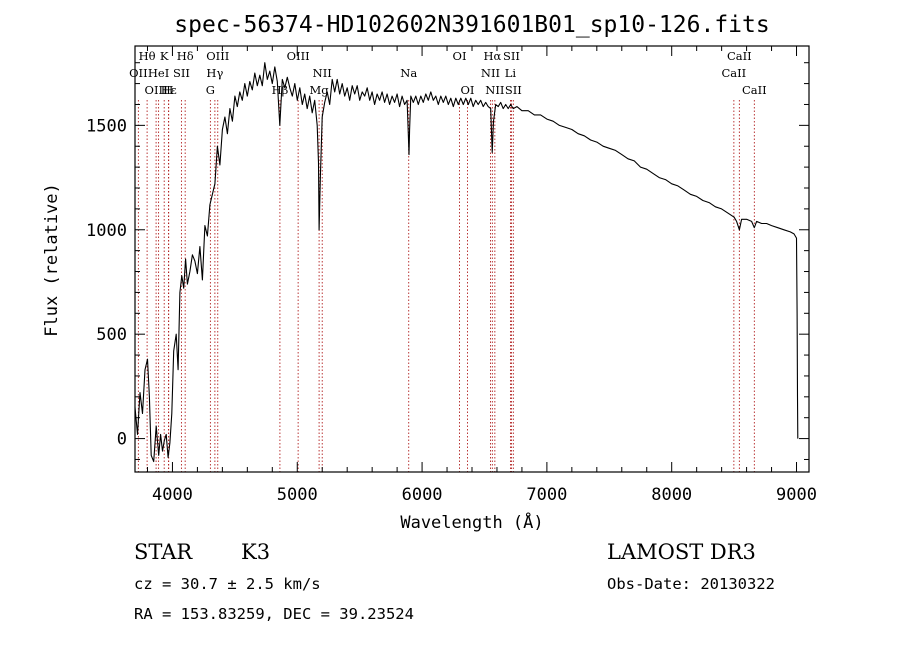  Describe the element at coordinates (297, 495) in the screenshot. I see `x-tick-label: 5000` at that location.